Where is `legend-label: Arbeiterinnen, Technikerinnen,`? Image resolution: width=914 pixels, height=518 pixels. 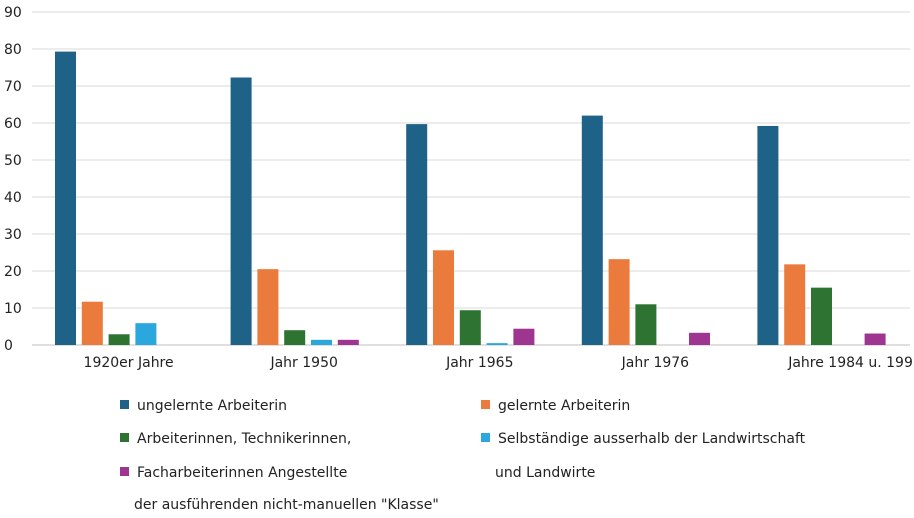
legend-label: Arbeiterinnen, Technikerinnen, is located at coordinates (244, 439).